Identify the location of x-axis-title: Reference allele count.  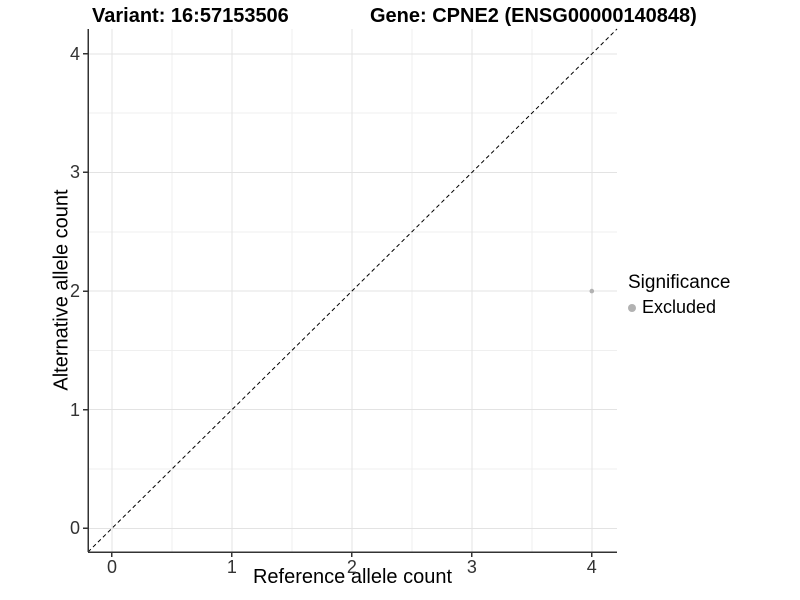
(352, 577).